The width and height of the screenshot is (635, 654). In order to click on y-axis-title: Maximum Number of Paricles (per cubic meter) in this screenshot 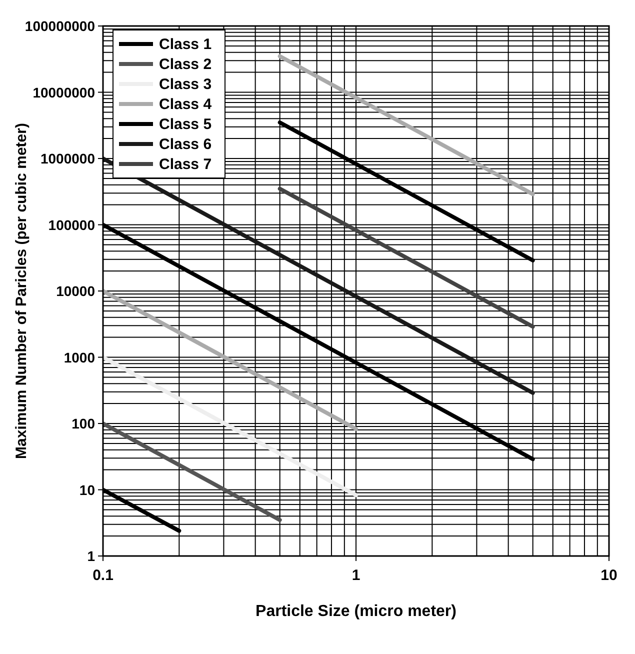, I will do `click(21, 291)`.